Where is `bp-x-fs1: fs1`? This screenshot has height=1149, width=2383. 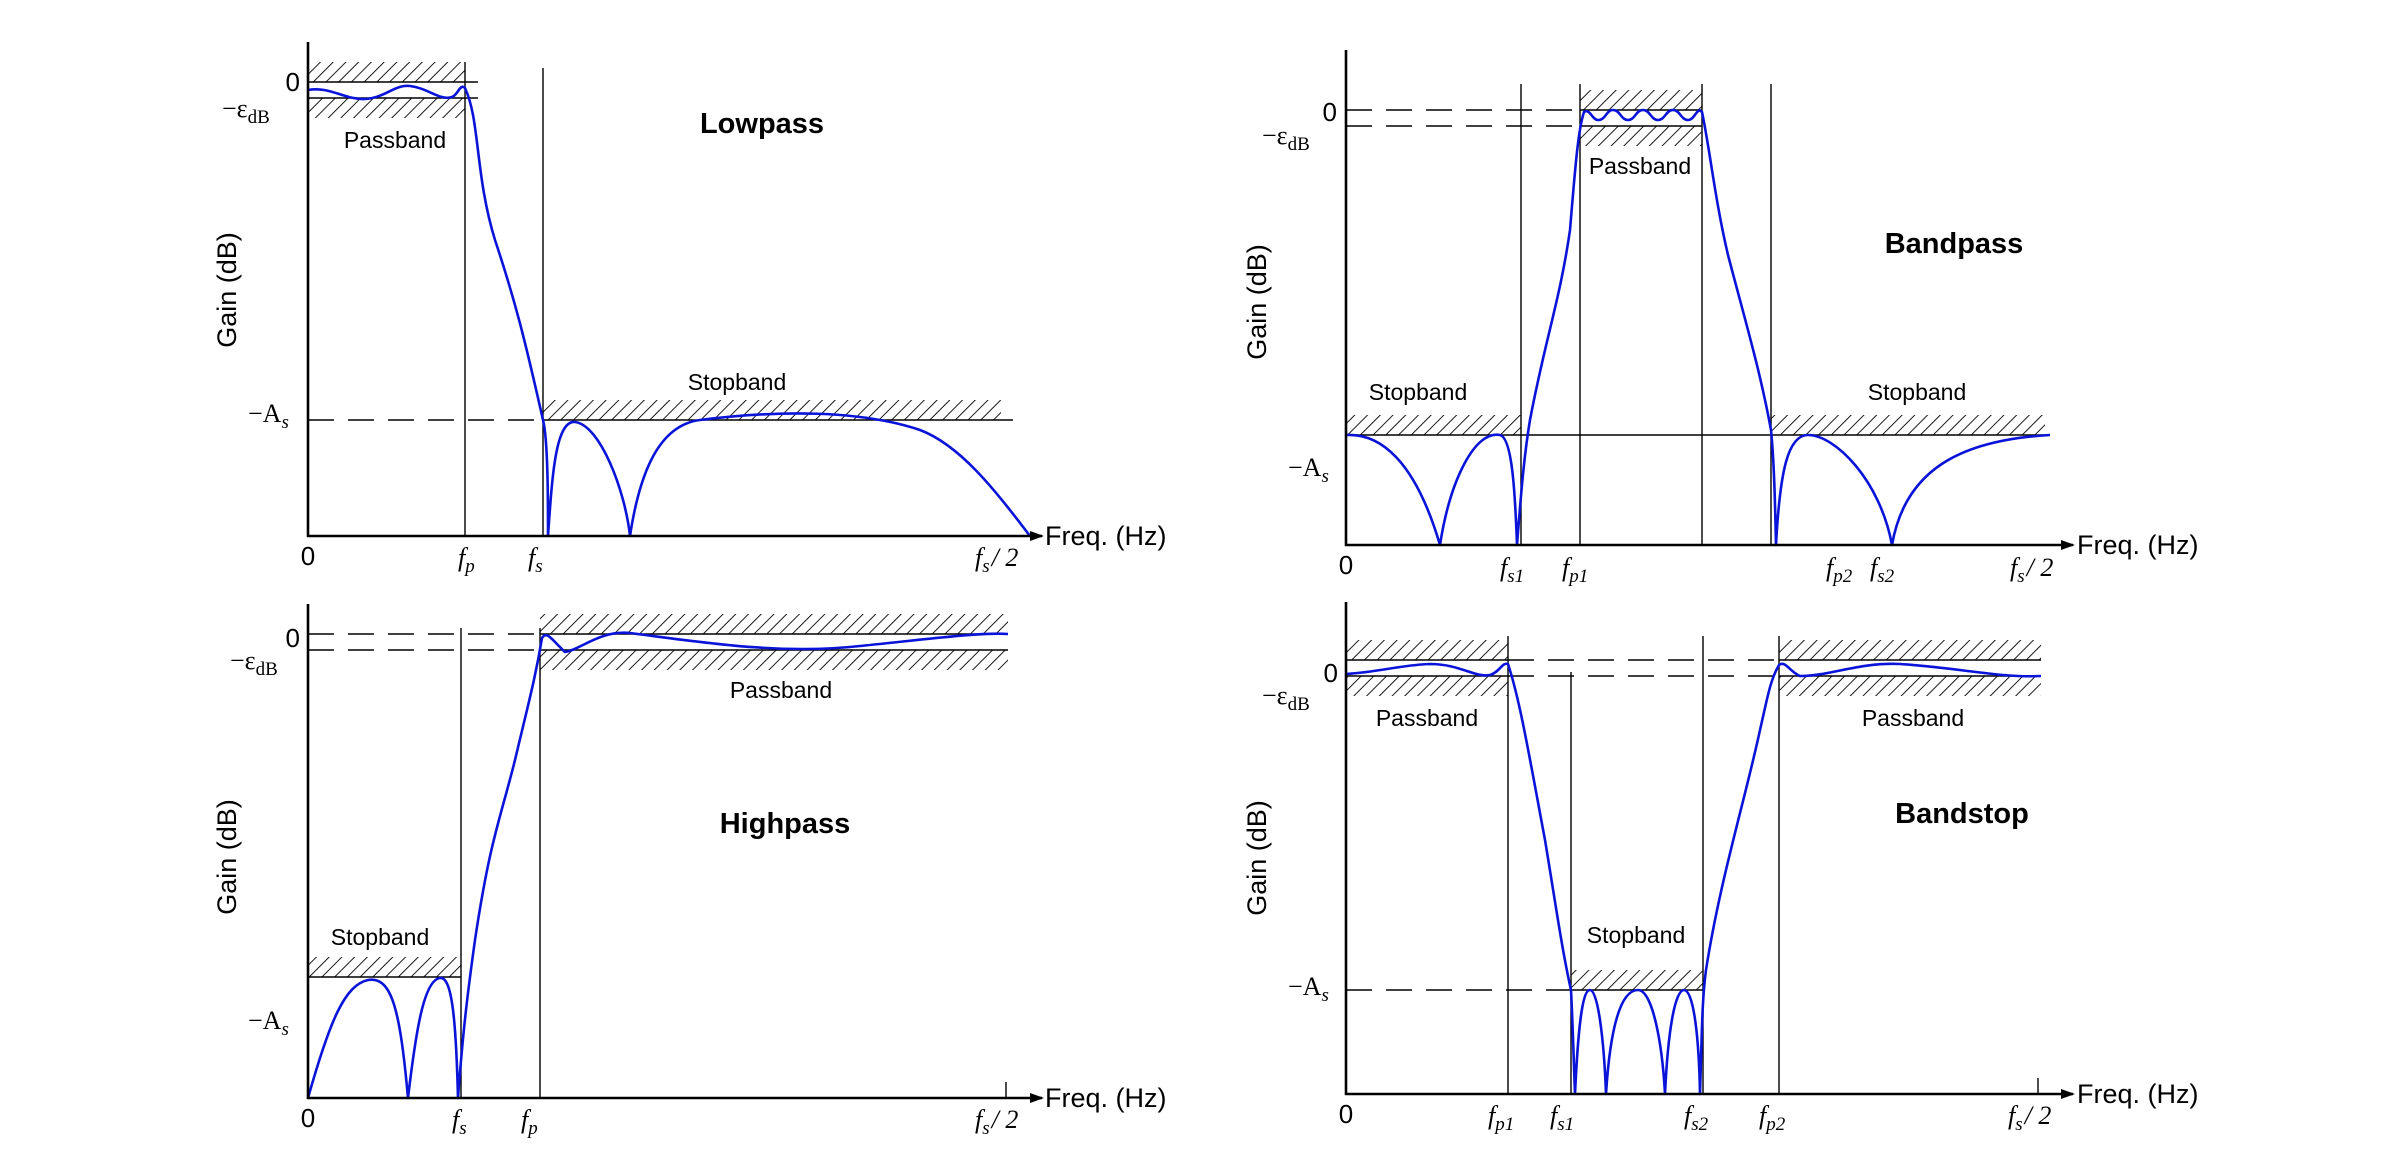 bp-x-fs1: fs1 is located at coordinates (1512, 570).